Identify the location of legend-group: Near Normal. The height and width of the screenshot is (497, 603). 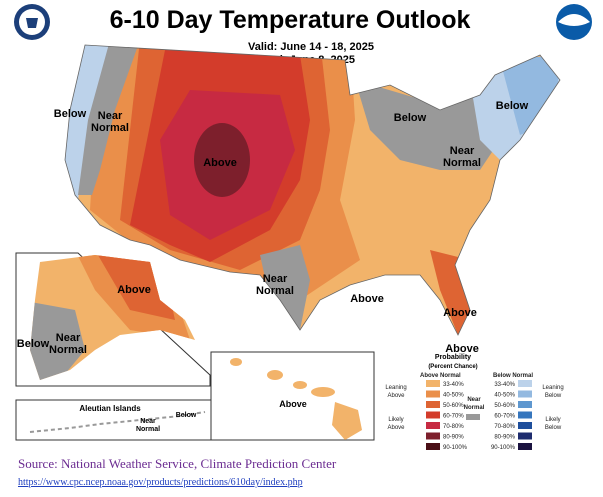
(474, 404).